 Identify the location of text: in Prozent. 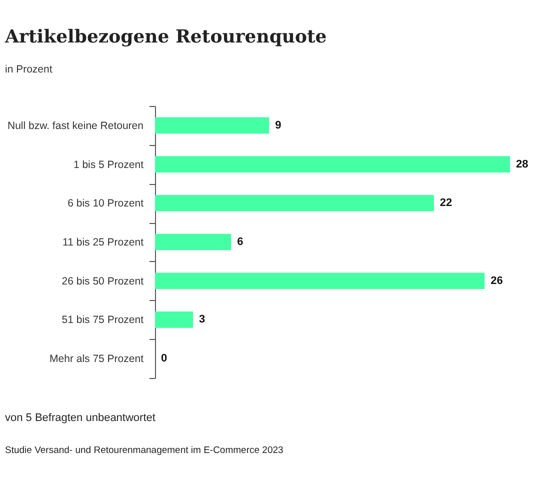
(28, 70).